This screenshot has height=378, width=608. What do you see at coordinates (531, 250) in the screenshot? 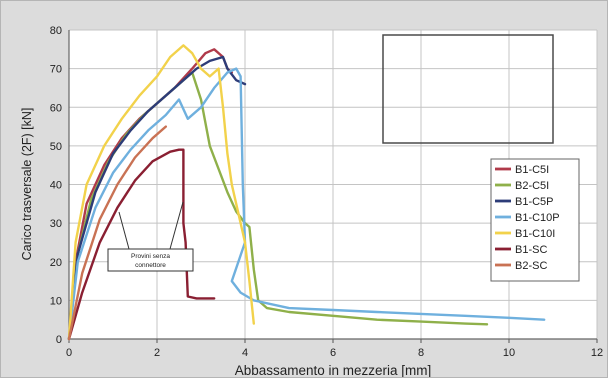
I see `legend-label: B1-SC` at bounding box center [531, 250].